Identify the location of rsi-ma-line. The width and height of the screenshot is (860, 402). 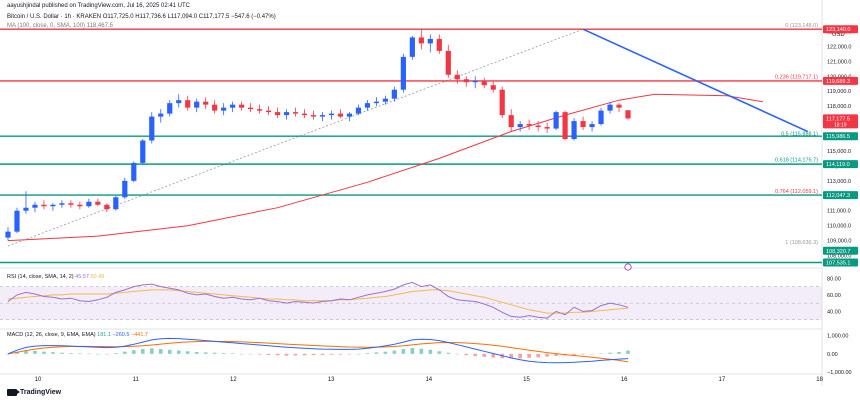
(318, 301).